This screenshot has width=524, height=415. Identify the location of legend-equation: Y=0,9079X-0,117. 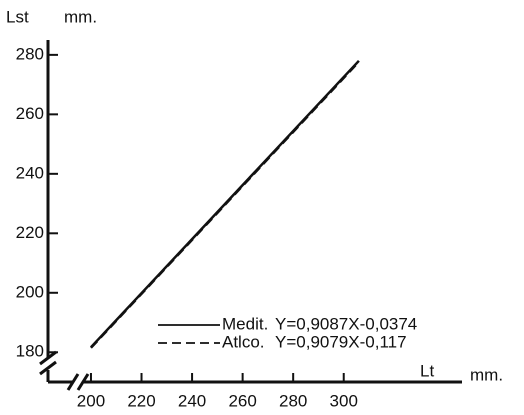
(341, 341).